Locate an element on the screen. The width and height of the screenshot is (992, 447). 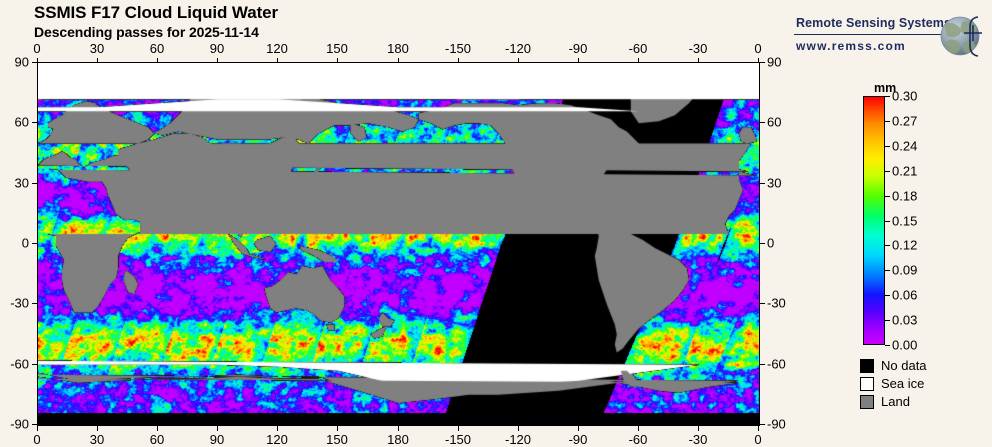
page-title: SSMIS F17 Cloud Liquid Water is located at coordinates (156, 12).